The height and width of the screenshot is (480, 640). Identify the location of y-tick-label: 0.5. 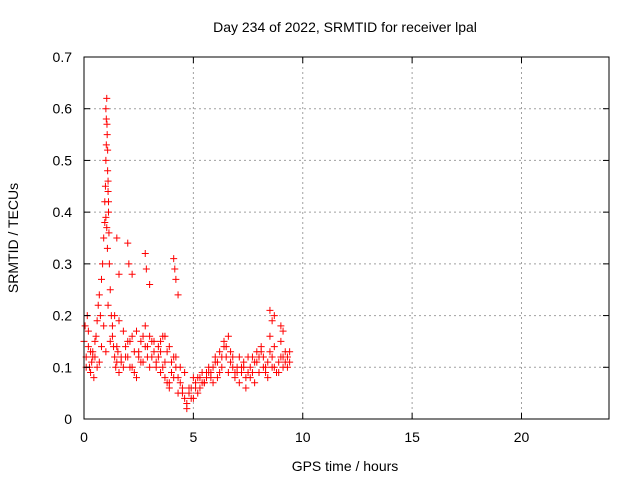
(63, 160).